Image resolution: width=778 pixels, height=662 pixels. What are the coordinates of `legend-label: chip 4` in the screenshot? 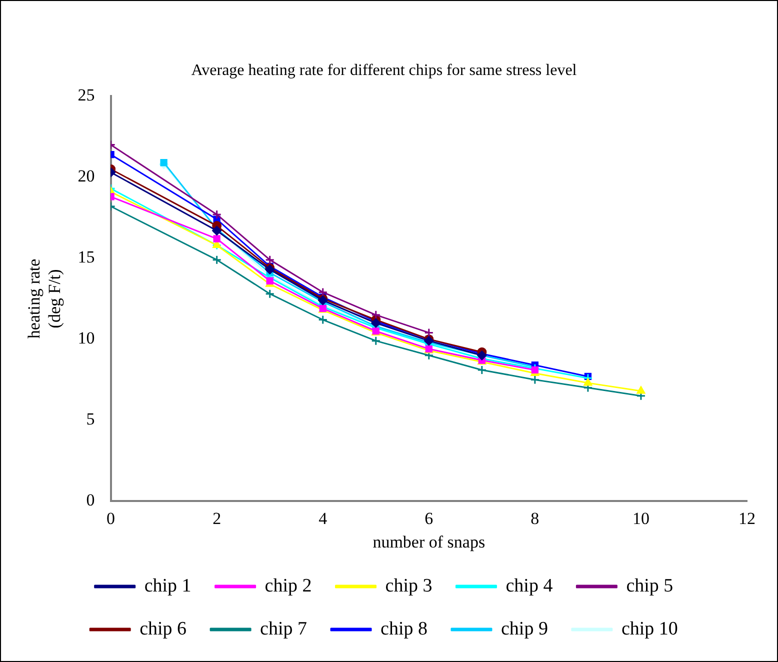 It's located at (530, 585).